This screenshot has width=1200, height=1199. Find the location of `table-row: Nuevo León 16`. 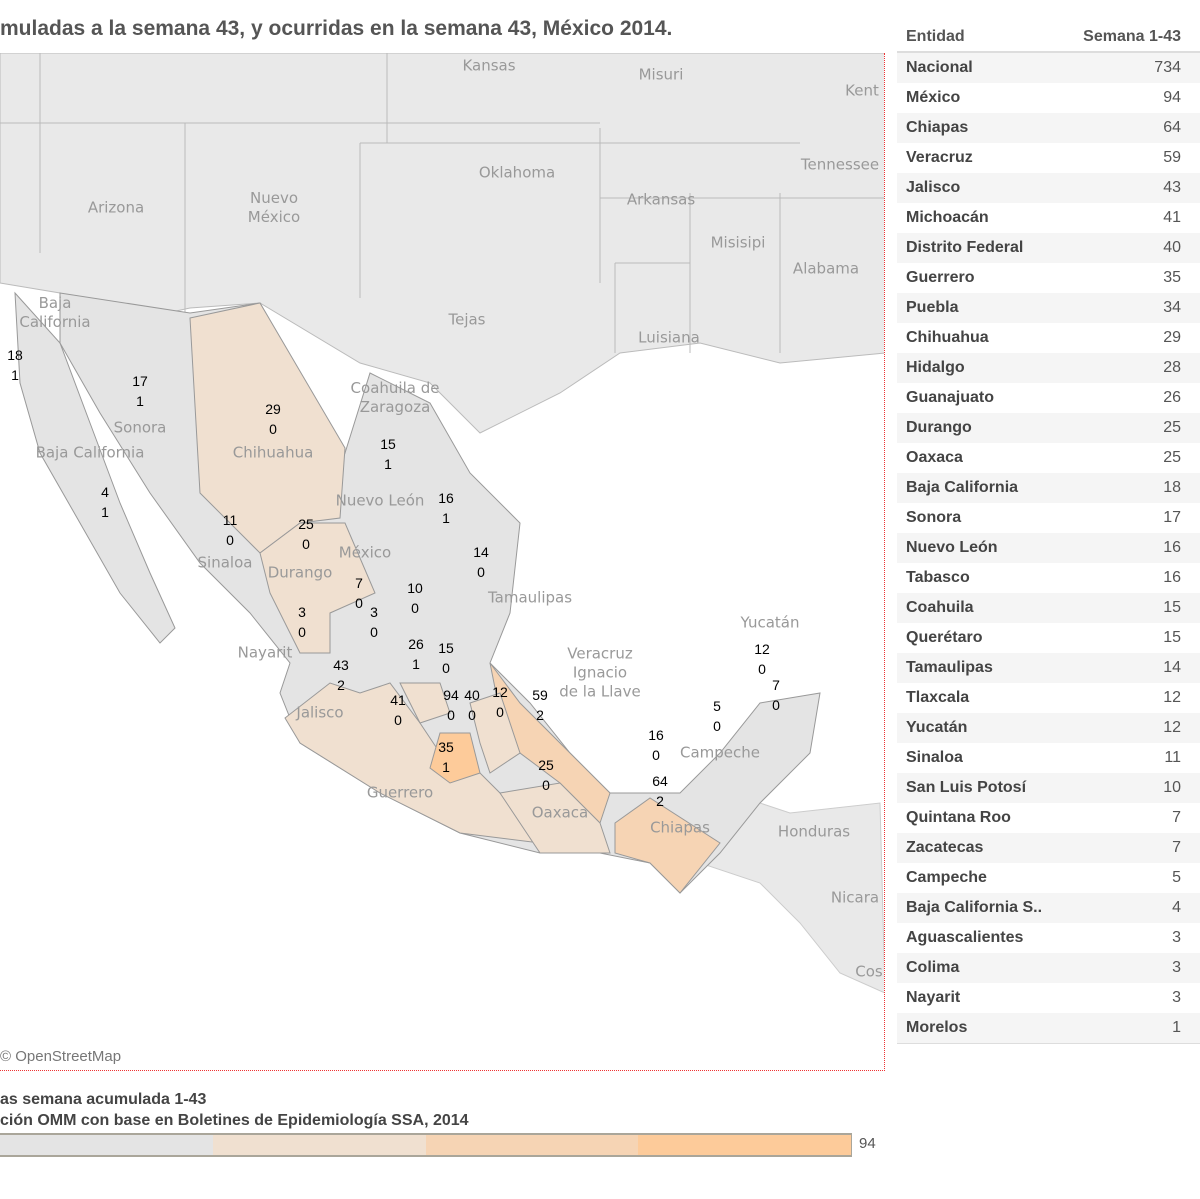

table-row: Nuevo León 16 is located at coordinates (1048, 548).